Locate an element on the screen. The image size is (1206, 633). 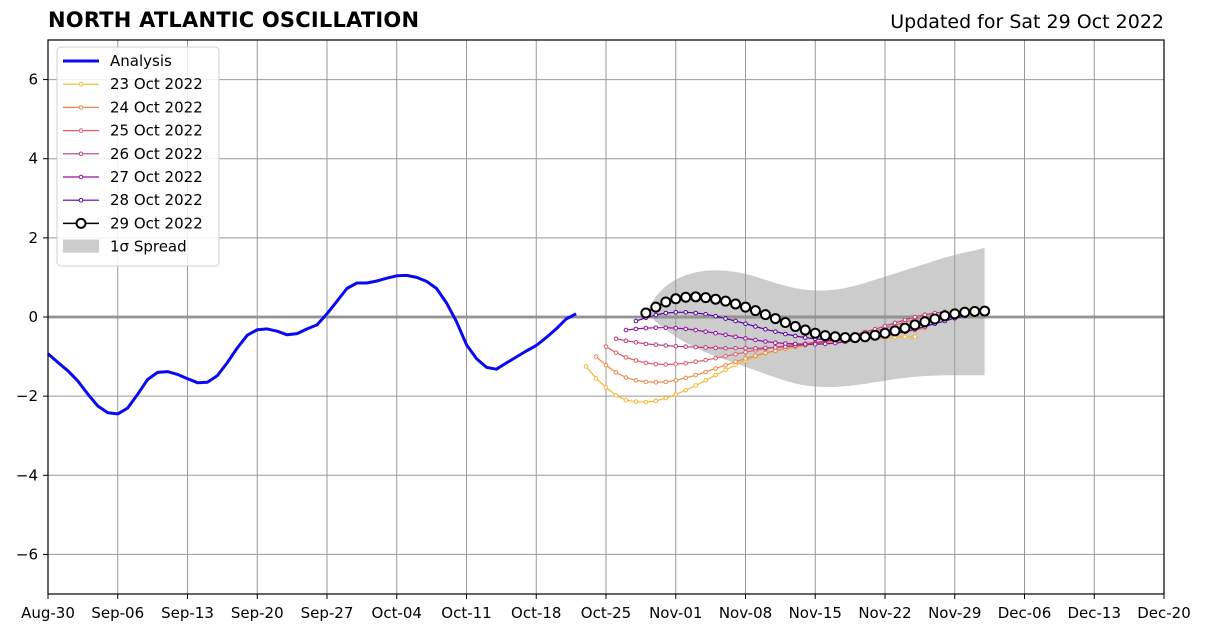
y-tick-label: 2 is located at coordinates (33, 238).